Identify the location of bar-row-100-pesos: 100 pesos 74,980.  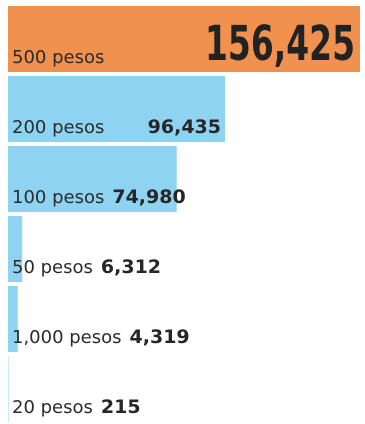
(97, 179).